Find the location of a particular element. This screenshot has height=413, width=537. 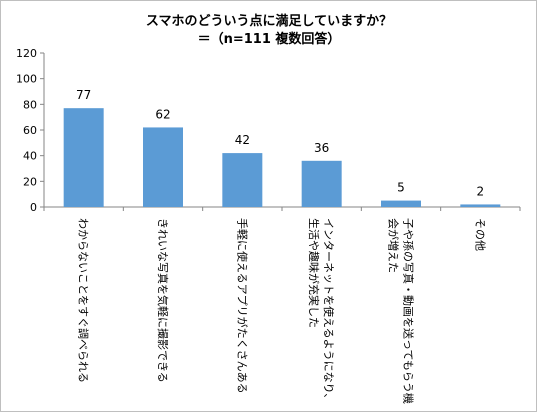

category-label: 子や孫の写真・動画を送ってもらう機 is located at coordinates (409, 311).